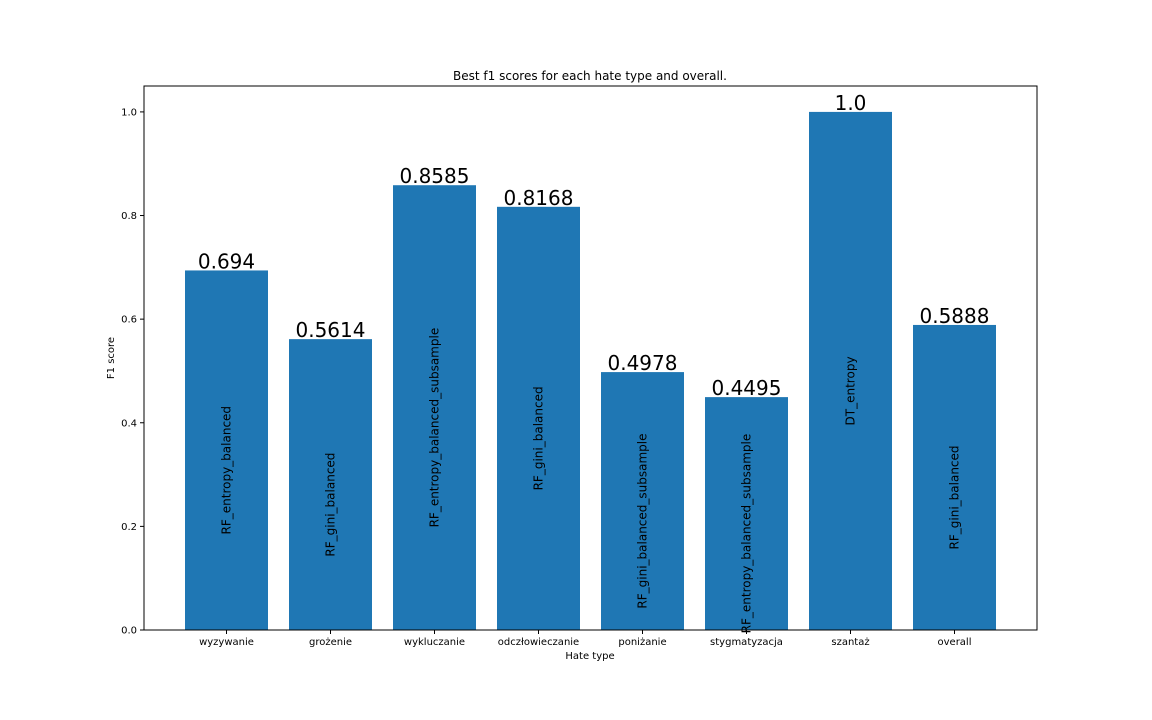 Image resolution: width=1152 pixels, height=720 pixels. Describe the element at coordinates (129, 112) in the screenshot. I see `y-tick-label: 1.0` at that location.